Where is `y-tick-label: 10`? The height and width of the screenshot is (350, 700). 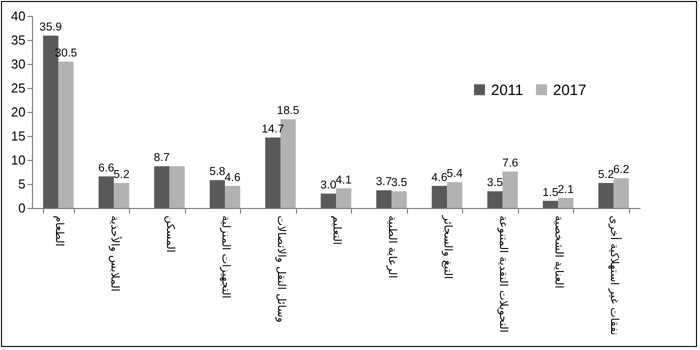 y-tick-label: 10 is located at coordinates (18, 160).